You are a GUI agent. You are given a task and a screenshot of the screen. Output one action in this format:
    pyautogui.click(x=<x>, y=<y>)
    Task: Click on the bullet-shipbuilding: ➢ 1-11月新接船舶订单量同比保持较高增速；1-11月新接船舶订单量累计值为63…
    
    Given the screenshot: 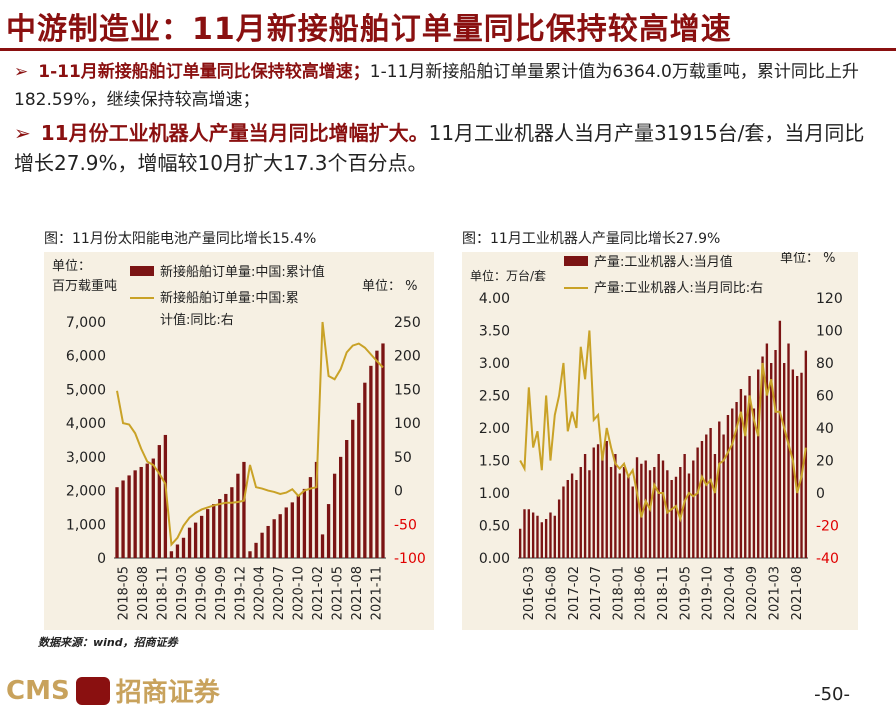 What is the action you would take?
    pyautogui.click(x=449, y=86)
    